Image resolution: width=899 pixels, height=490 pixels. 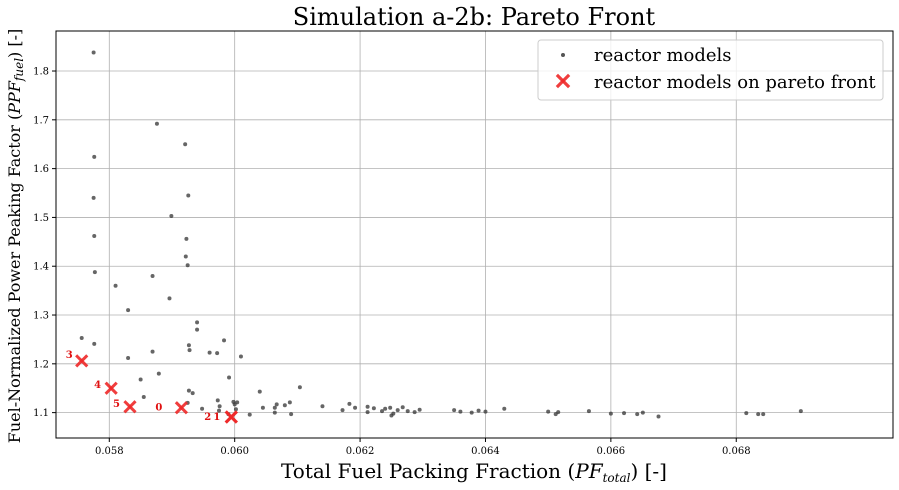 I want to click on legend-entry-pareto-front: reactor models on pareto front, so click(x=735, y=82).